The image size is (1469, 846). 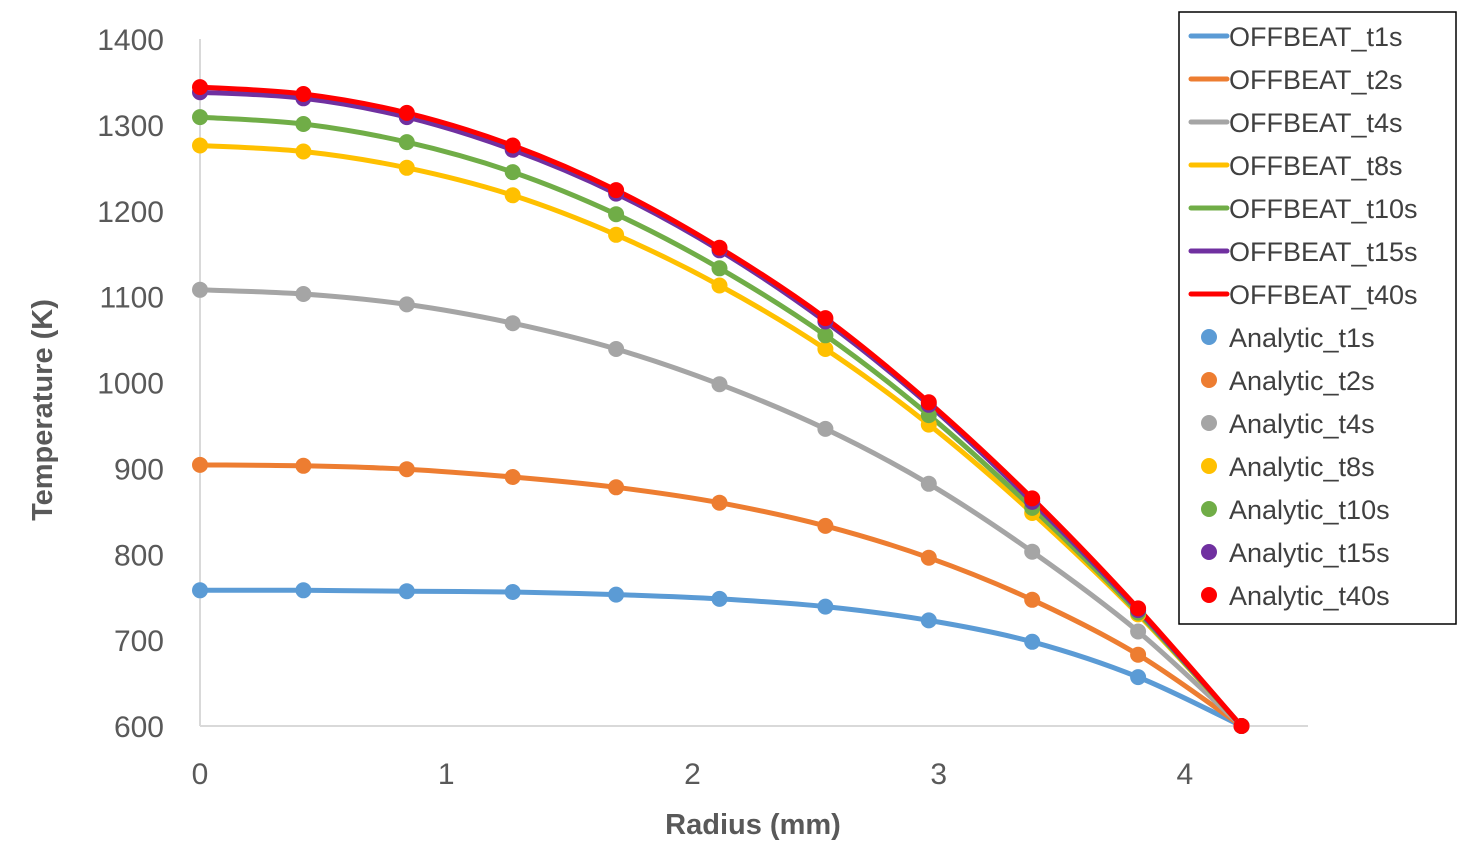 I want to click on y-tick-label: 1400, so click(x=130, y=40).